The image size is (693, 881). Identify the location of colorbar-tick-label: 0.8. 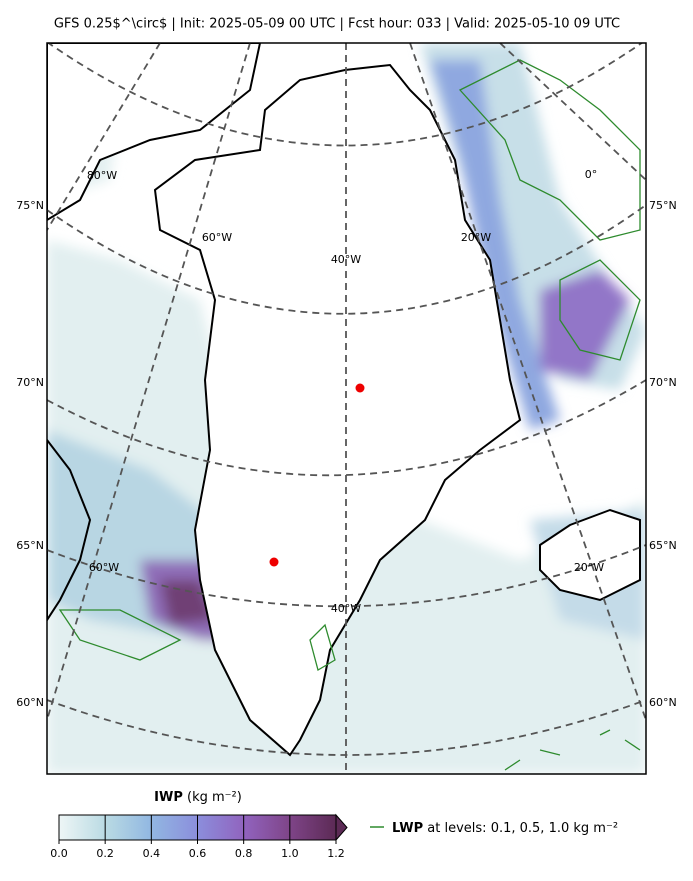
(244, 853).